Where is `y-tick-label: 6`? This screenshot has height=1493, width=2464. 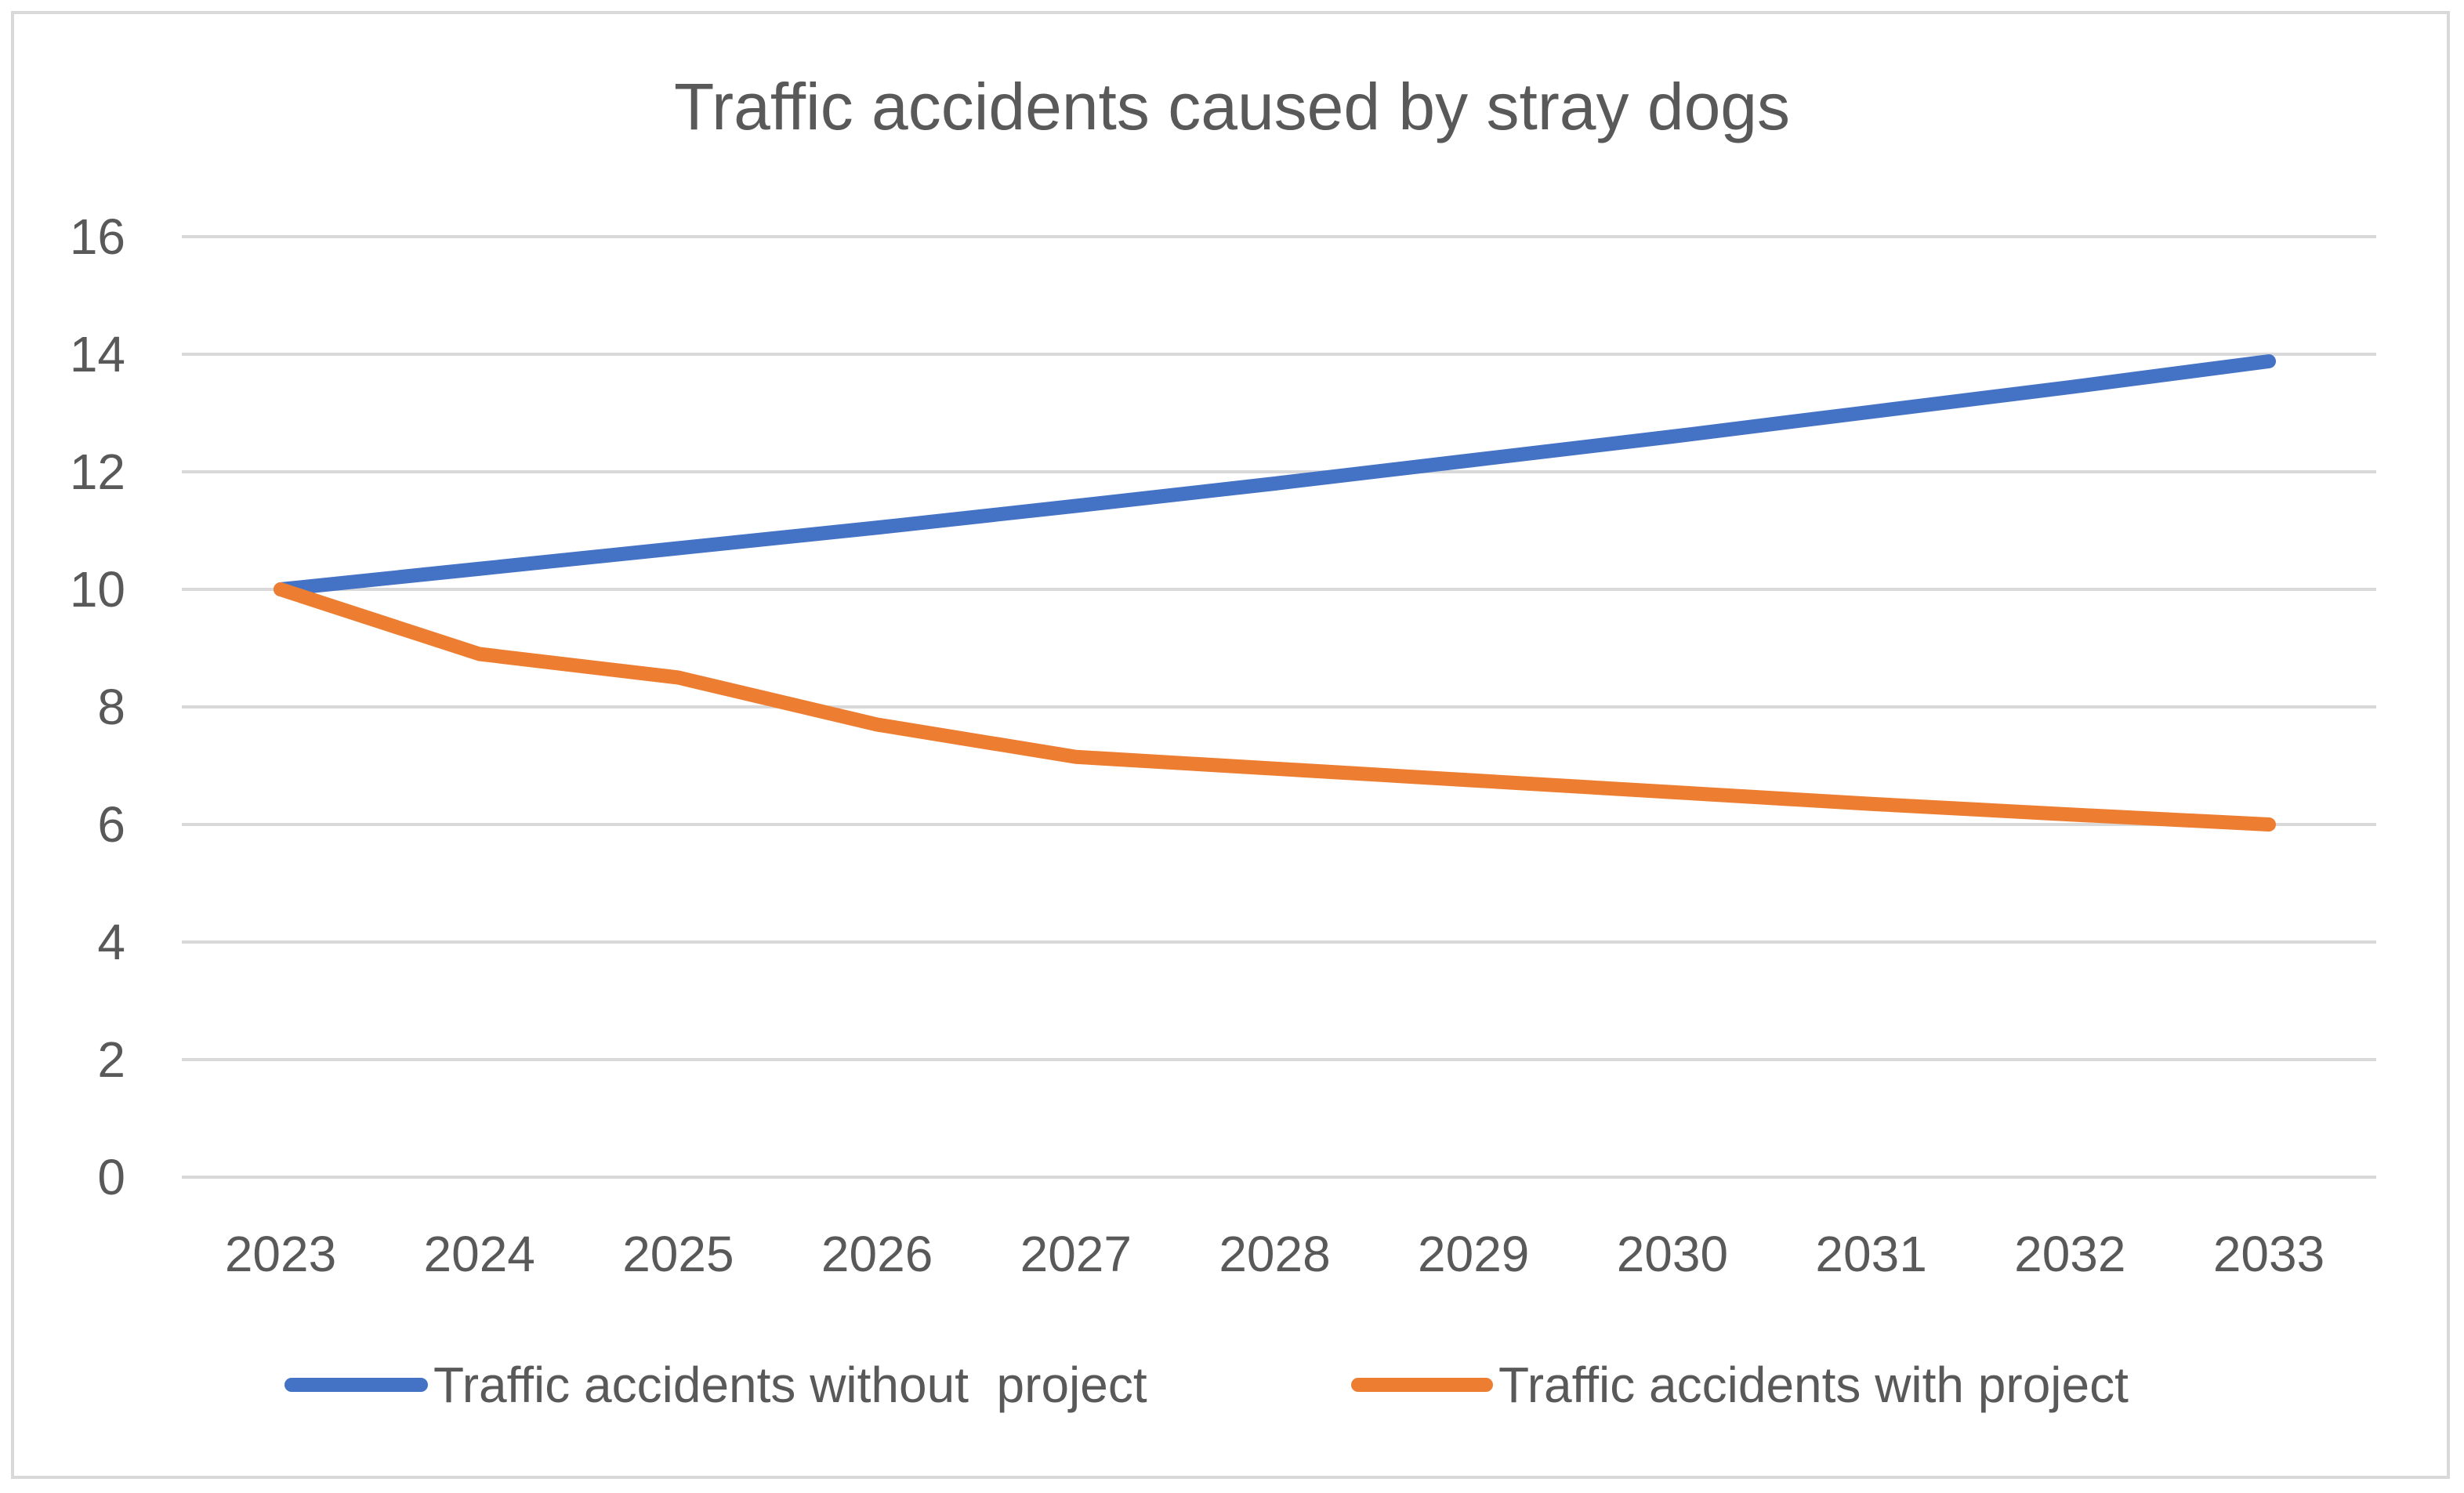
y-tick-label: 6 is located at coordinates (111, 825).